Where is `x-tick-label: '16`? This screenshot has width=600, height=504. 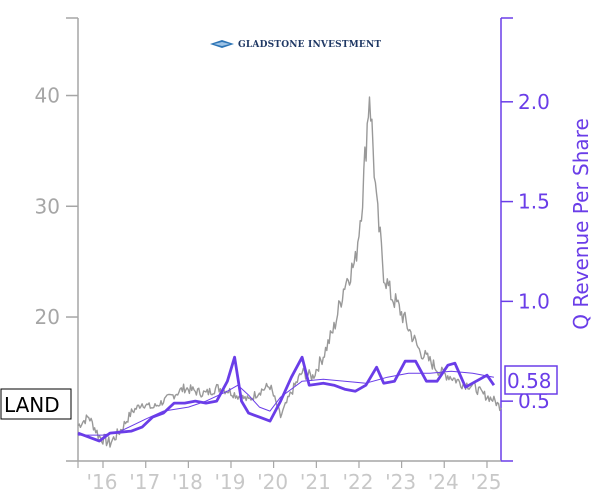 x-tick-label: '16 is located at coordinates (102, 482).